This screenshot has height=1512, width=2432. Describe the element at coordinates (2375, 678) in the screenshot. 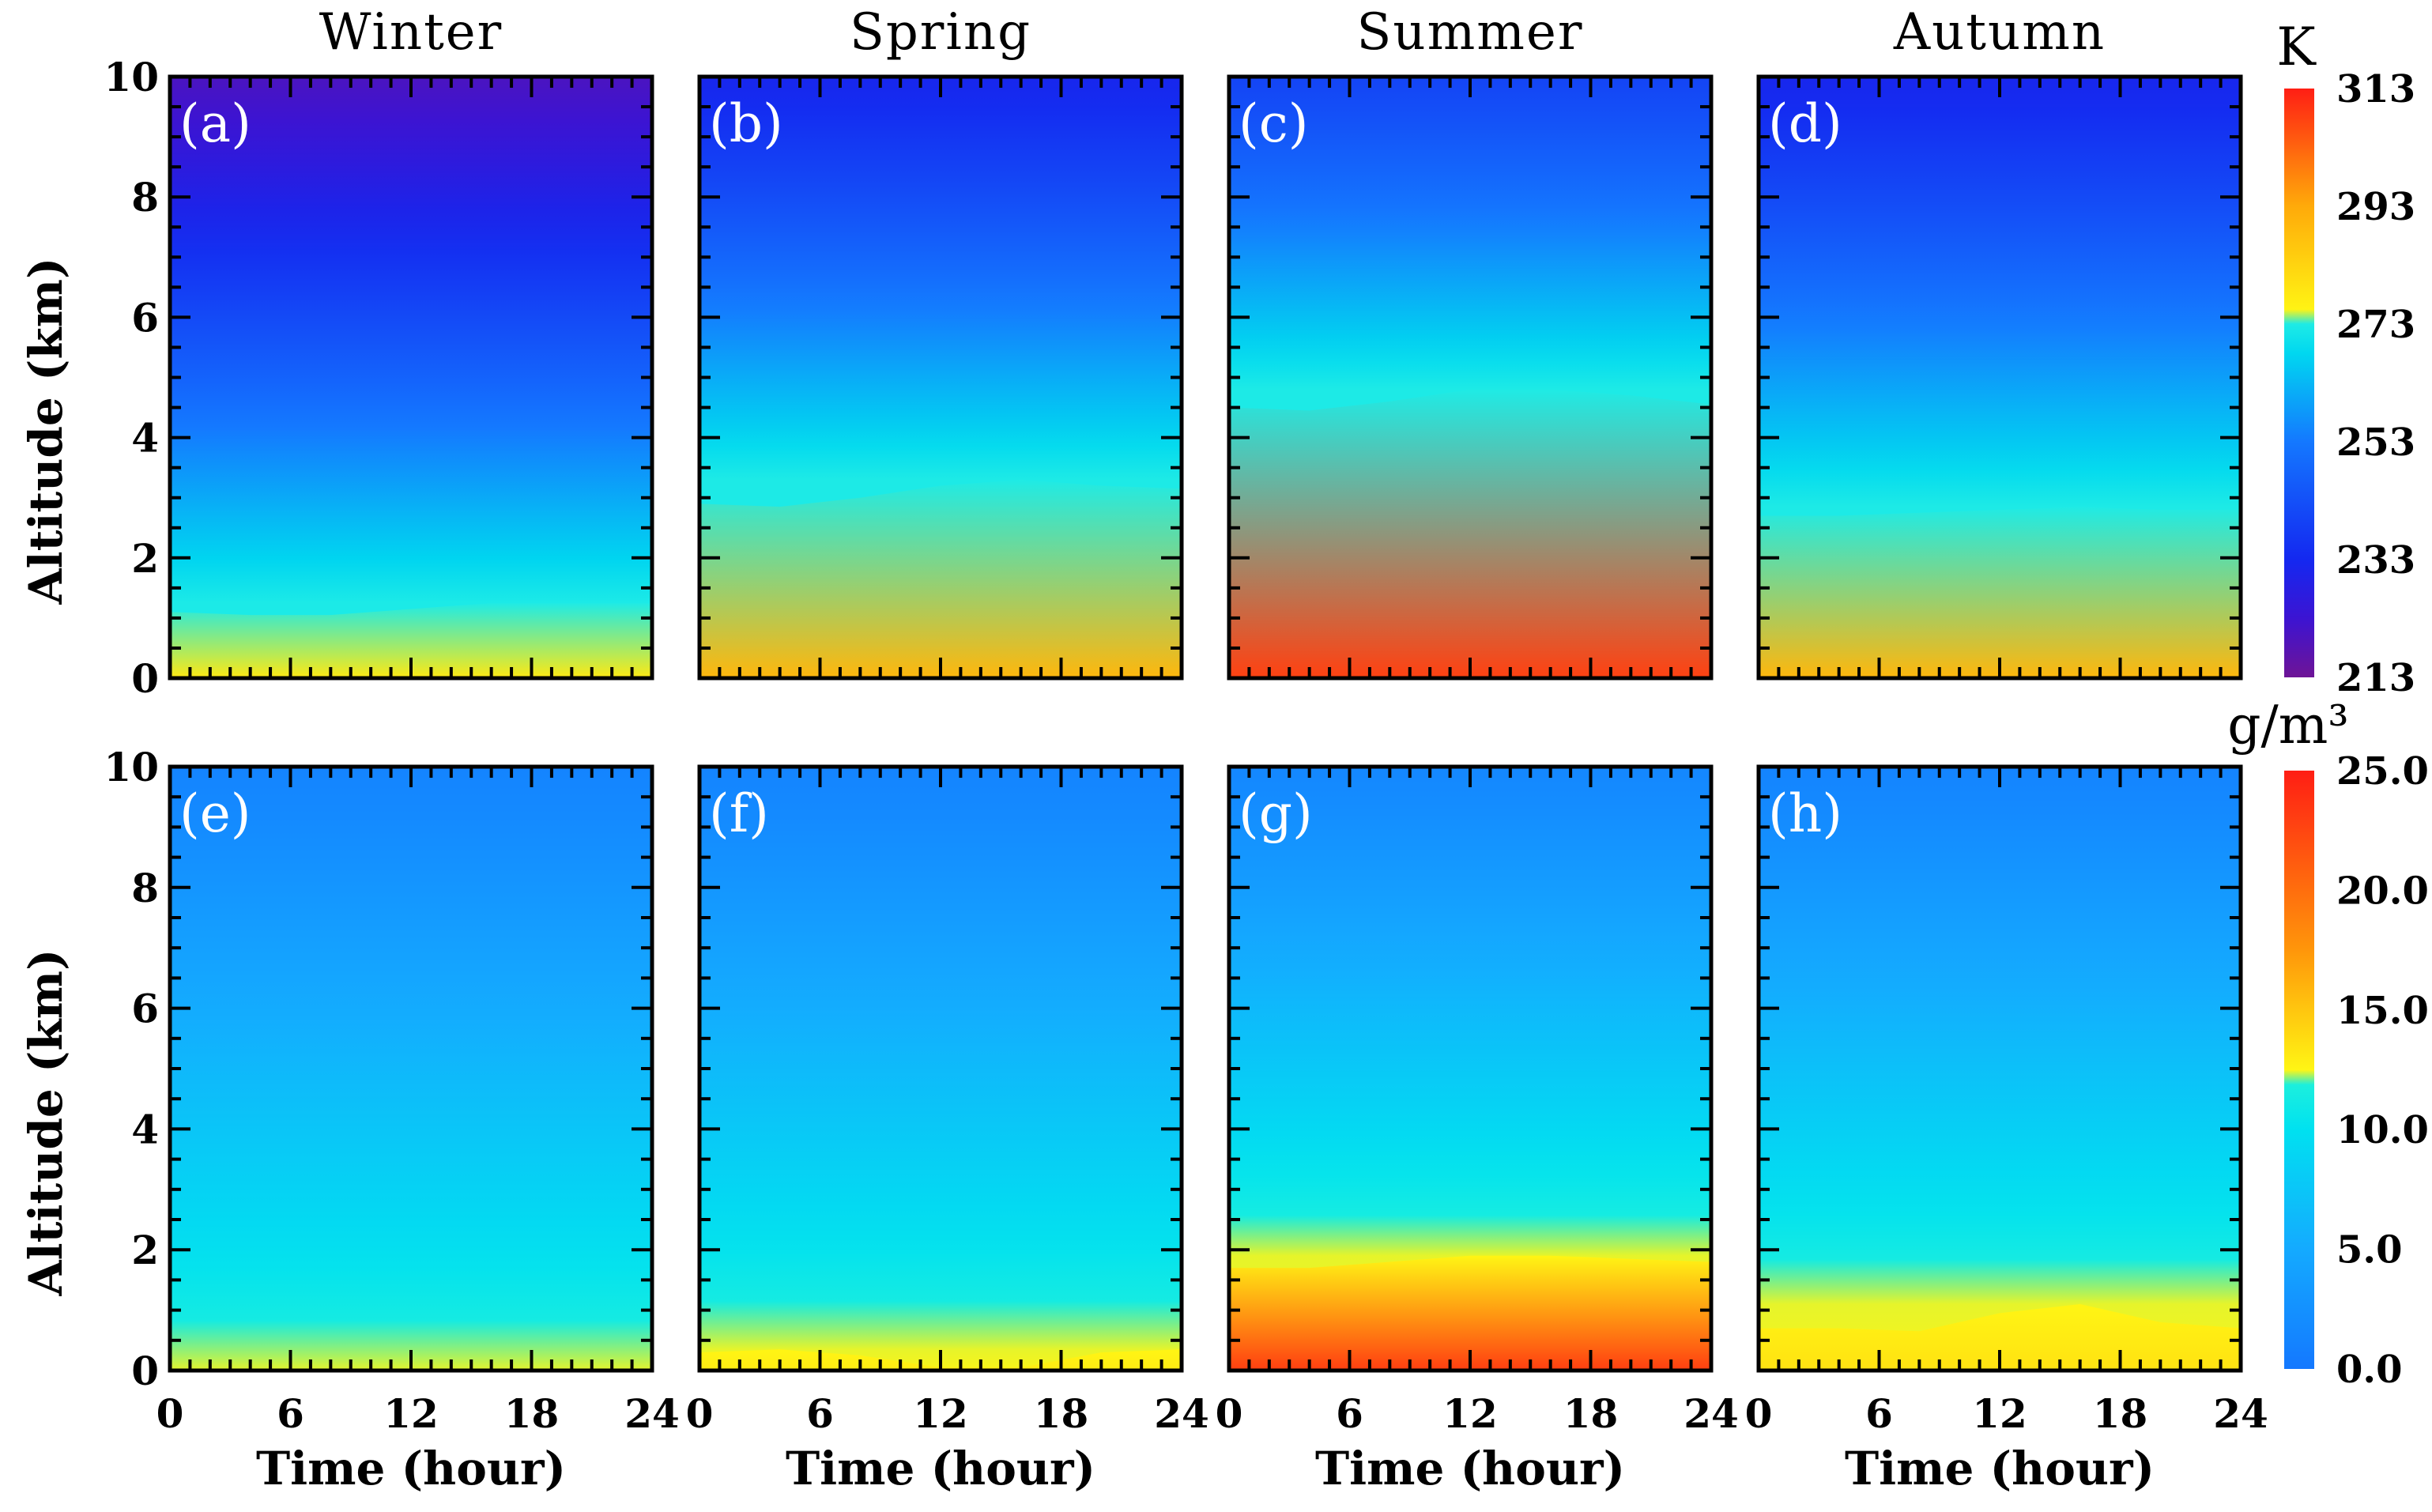

I see `colorbar-tick-label: 213` at that location.